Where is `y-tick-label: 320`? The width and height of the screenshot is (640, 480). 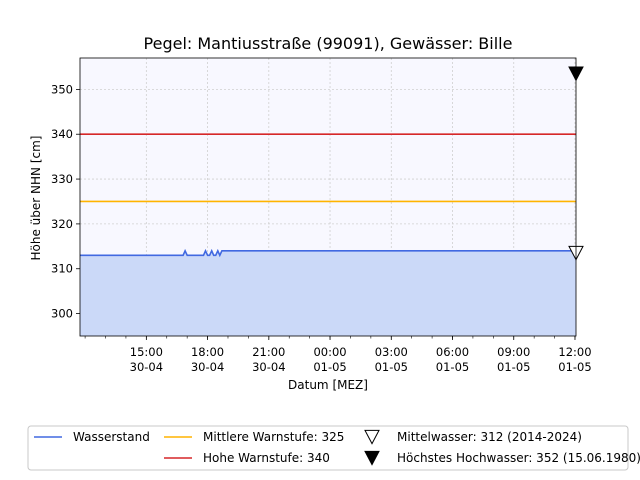 y-tick-label: 320 is located at coordinates (62, 224).